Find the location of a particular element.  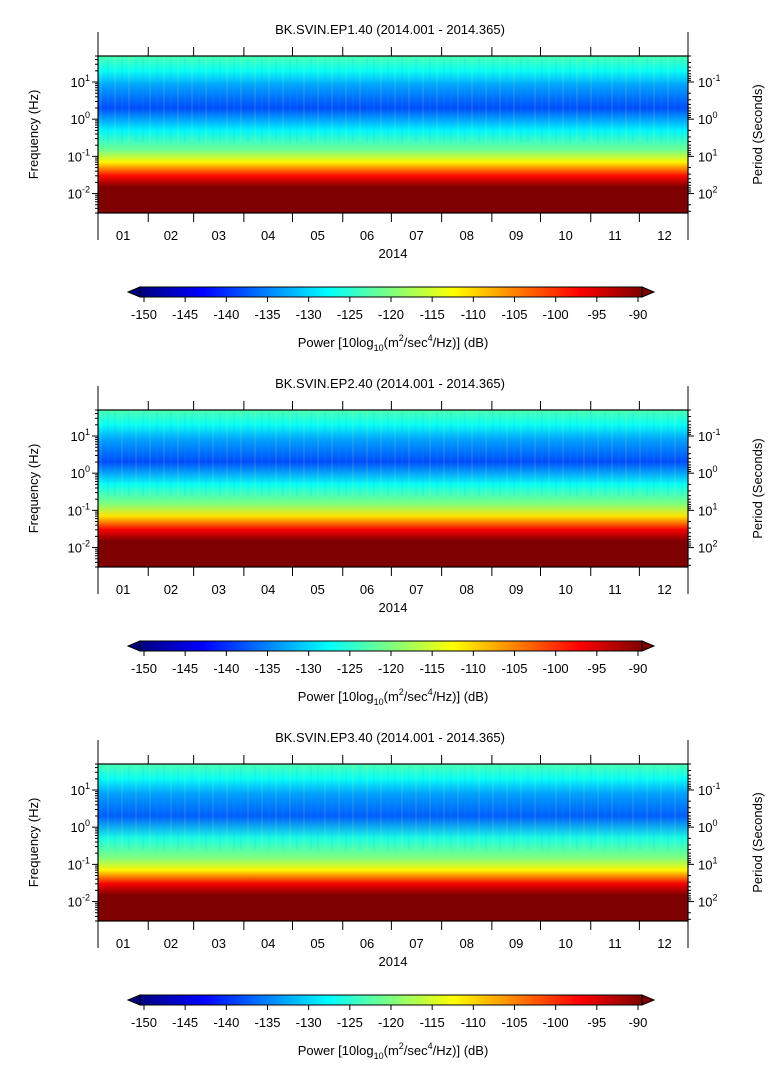

colorbar-tick-label: -95 is located at coordinates (596, 314).